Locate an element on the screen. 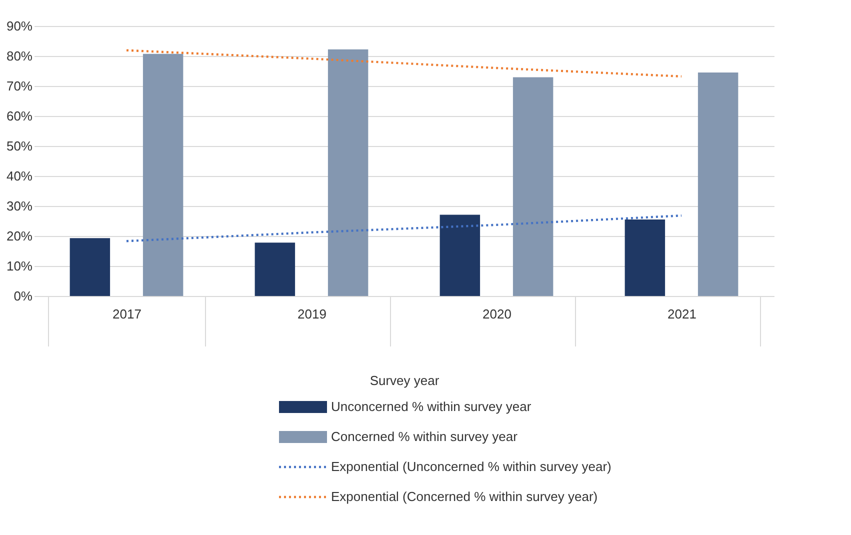  legend-label: Unconcerned % within survey year is located at coordinates (431, 406).